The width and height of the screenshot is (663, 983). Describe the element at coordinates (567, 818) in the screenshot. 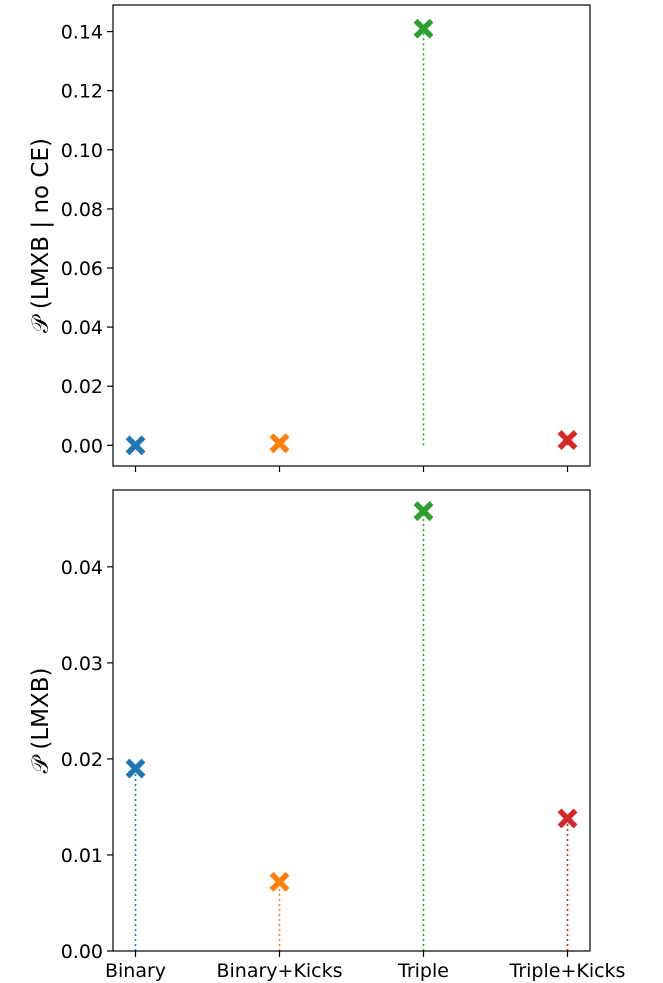

I see `bottom-marker-triple-kicks` at that location.